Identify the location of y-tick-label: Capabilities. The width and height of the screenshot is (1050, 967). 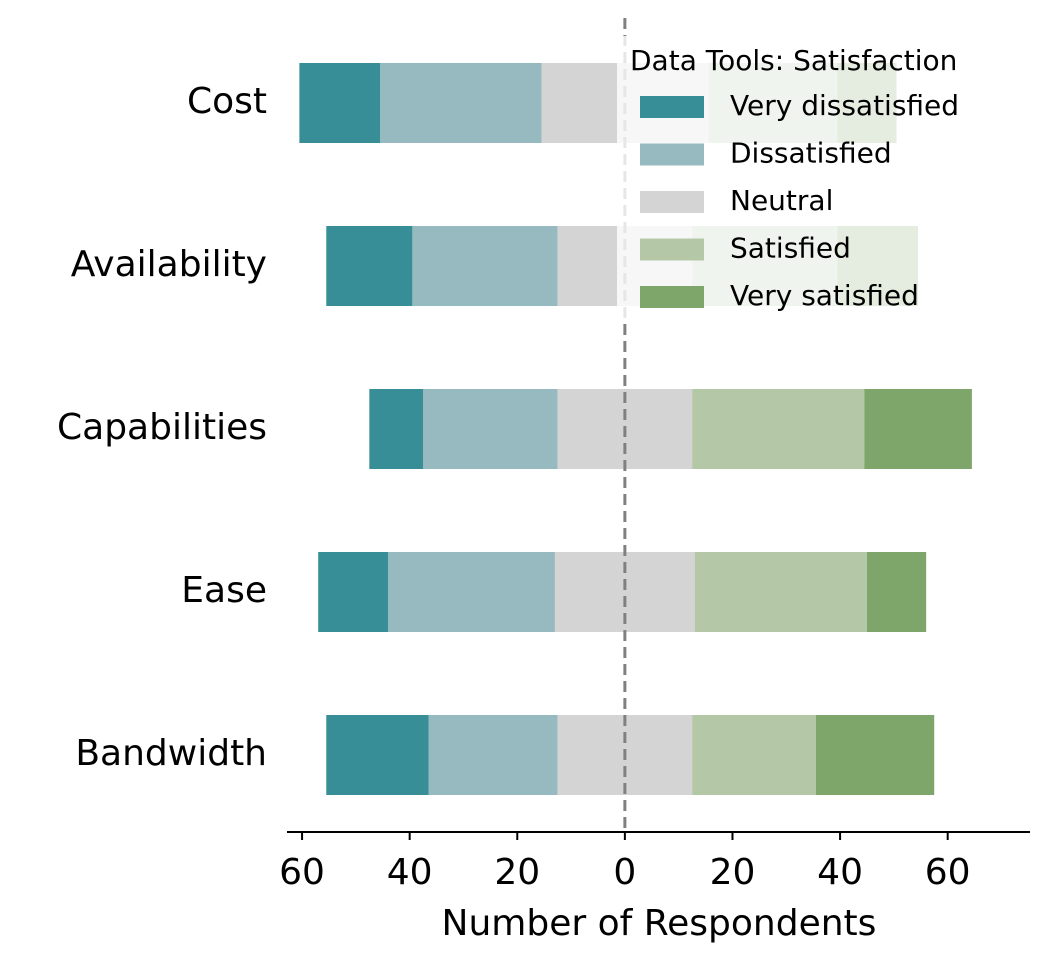
(162, 427).